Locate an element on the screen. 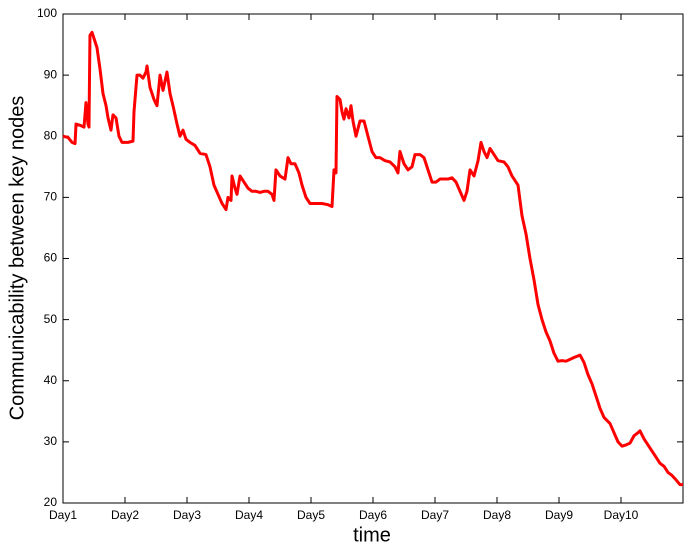 The image size is (688, 555). y-tick-label: 50 is located at coordinates (51, 319).